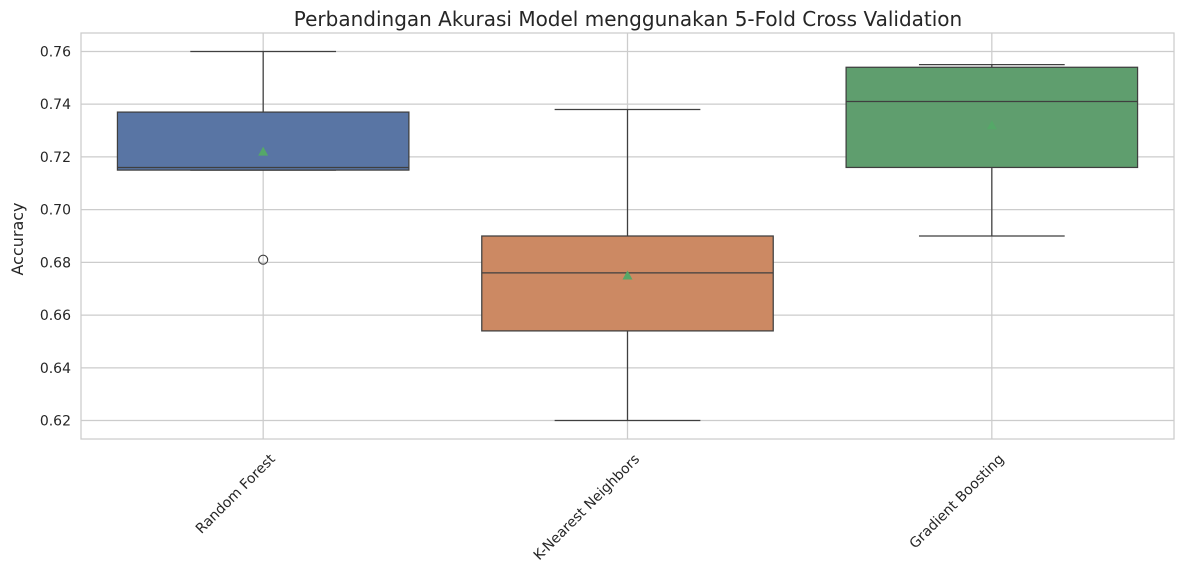 This screenshot has height=584, width=1183. What do you see at coordinates (263, 259) in the screenshot?
I see `outlier-point` at bounding box center [263, 259].